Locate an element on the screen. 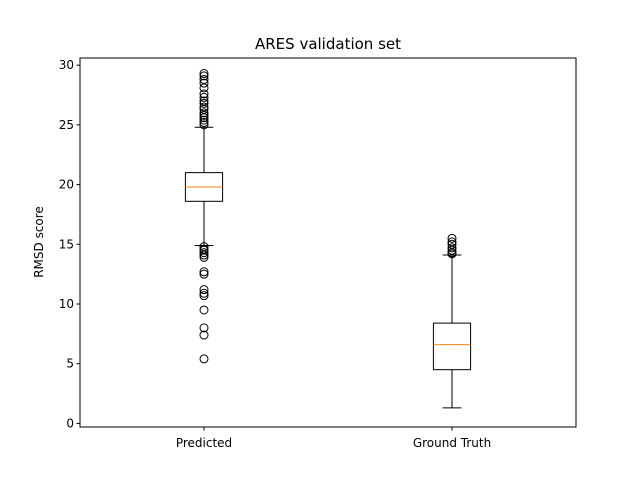  y-tick-label: 20 is located at coordinates (66, 185).